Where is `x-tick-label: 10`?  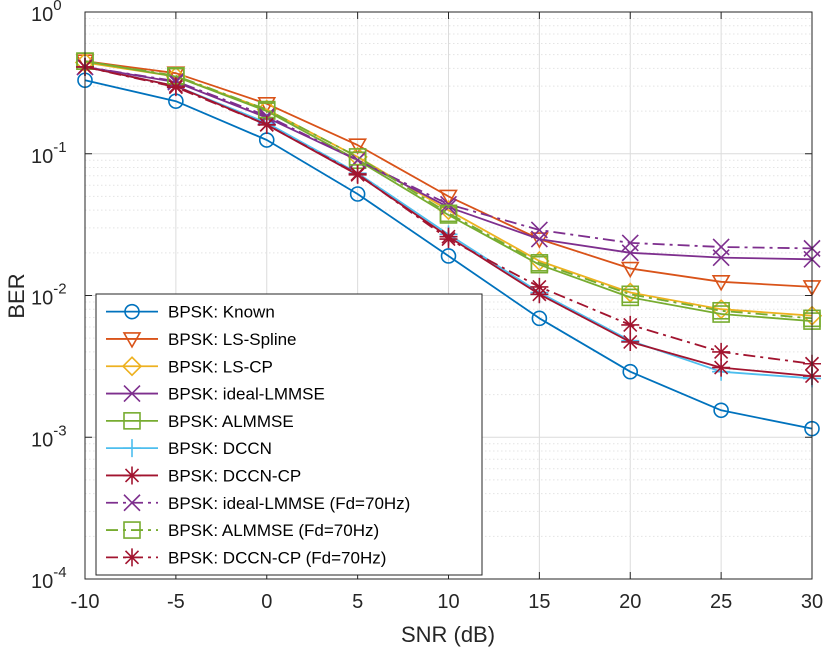 x-tick-label: 10 is located at coordinates (448, 602).